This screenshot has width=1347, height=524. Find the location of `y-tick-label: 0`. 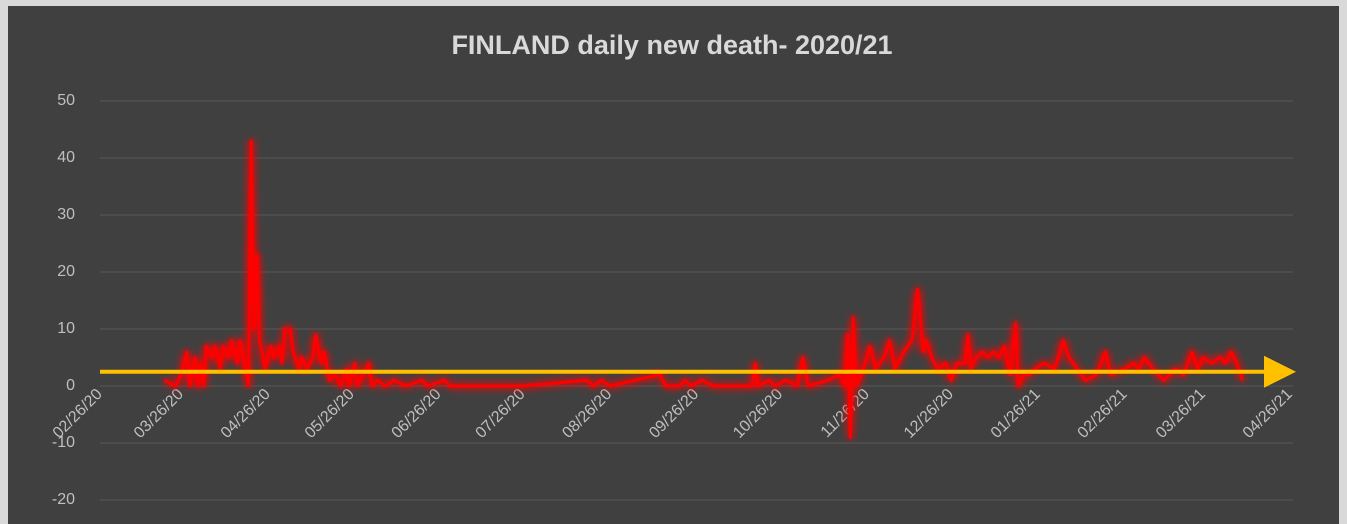

y-tick-label: 0 is located at coordinates (70, 385).